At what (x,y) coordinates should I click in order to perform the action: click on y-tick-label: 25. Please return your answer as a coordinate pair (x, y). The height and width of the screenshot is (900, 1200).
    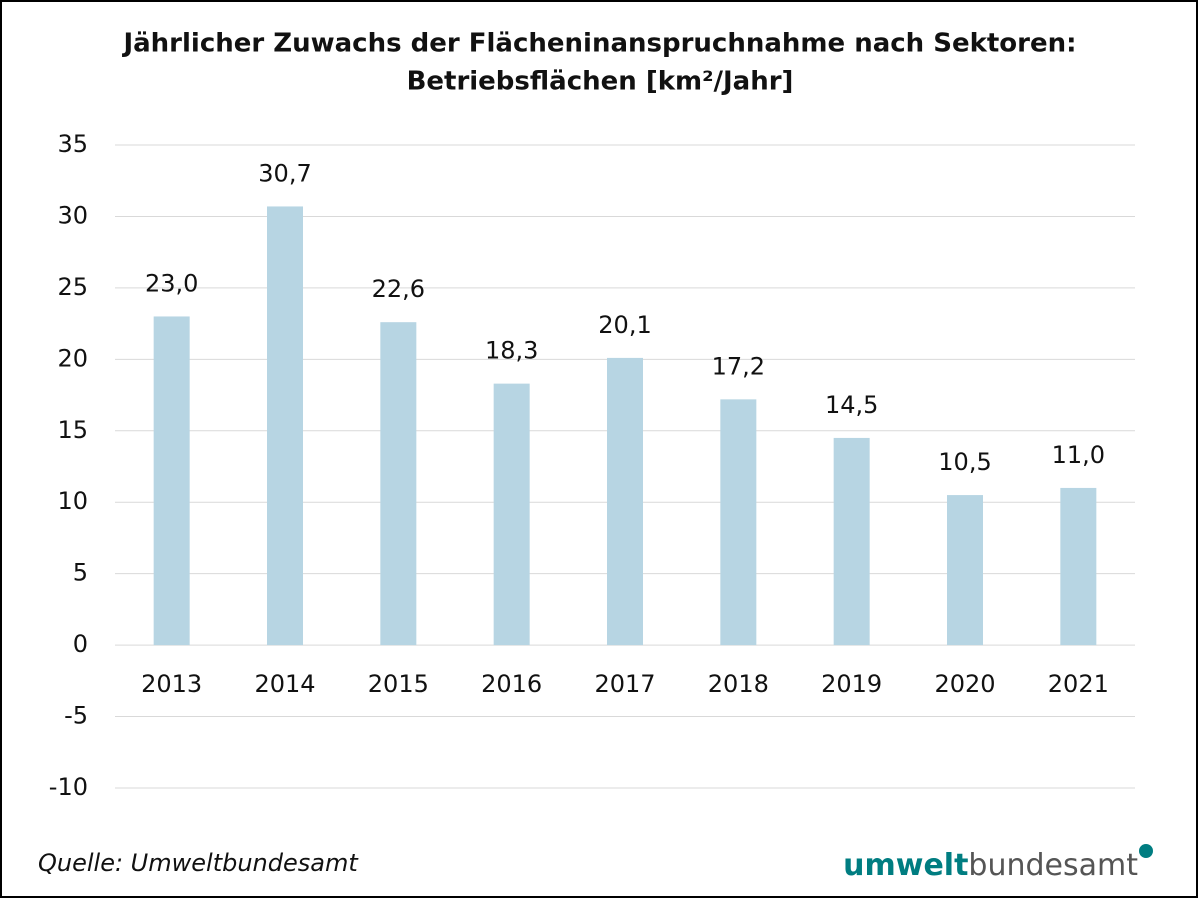
    Looking at the image, I should click on (72, 287).